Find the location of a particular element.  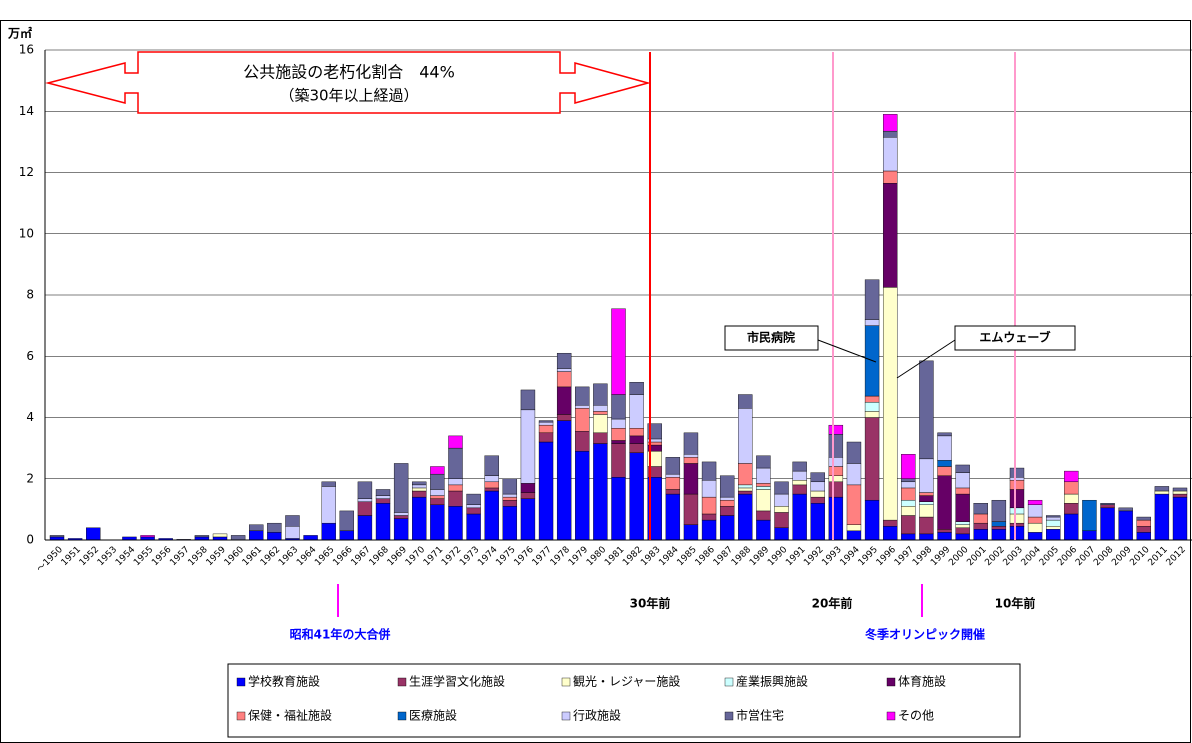

x-tick-label: 1984 is located at coordinates (668, 556).